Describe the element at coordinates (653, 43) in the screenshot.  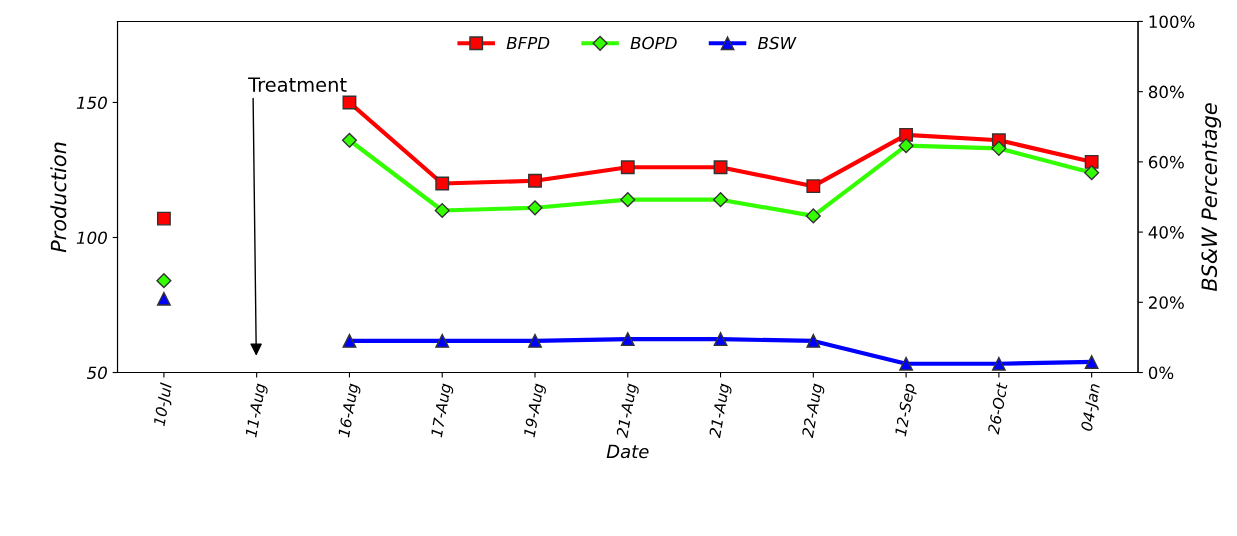
I see `legend-label: BOPD` at that location.